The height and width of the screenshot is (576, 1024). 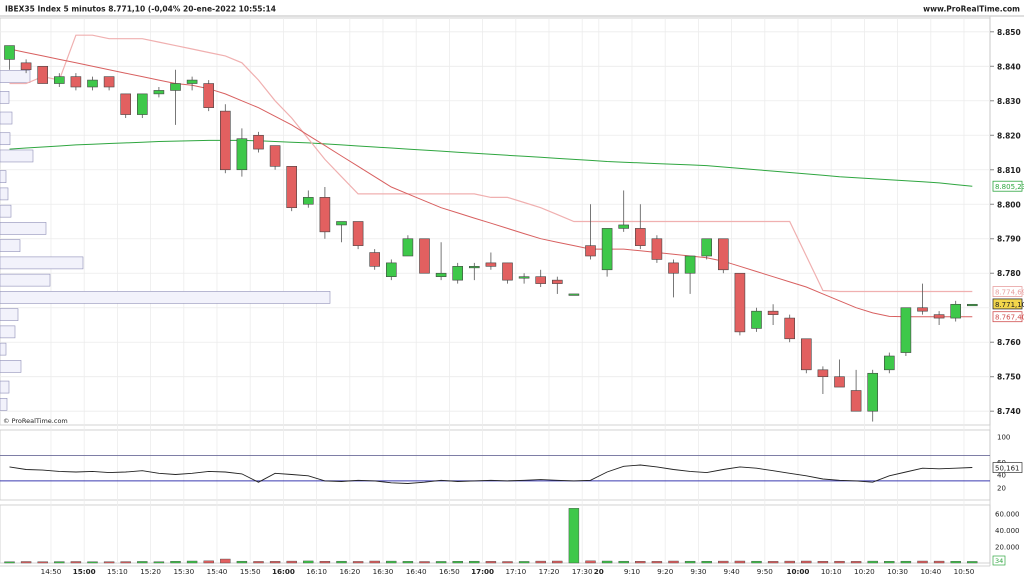 What do you see at coordinates (698, 571) in the screenshot?
I see `time-tick-label: 9:30` at bounding box center [698, 571].